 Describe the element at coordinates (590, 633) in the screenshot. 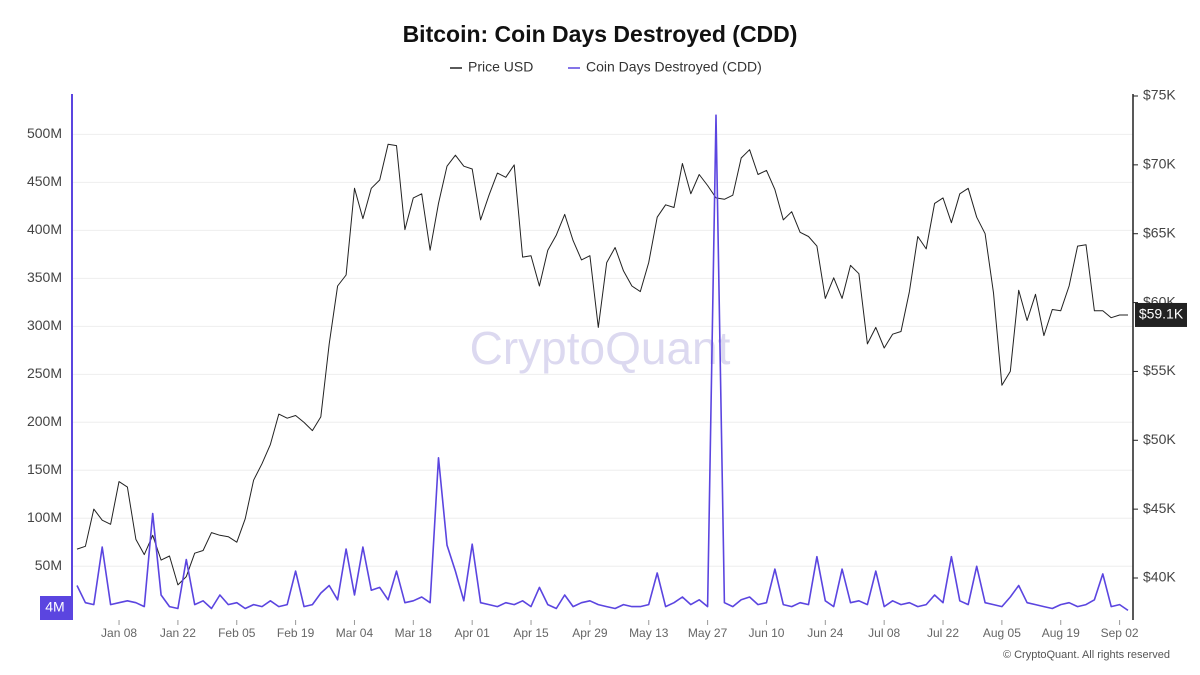

I see `x-tick-label: Apr 29` at that location.